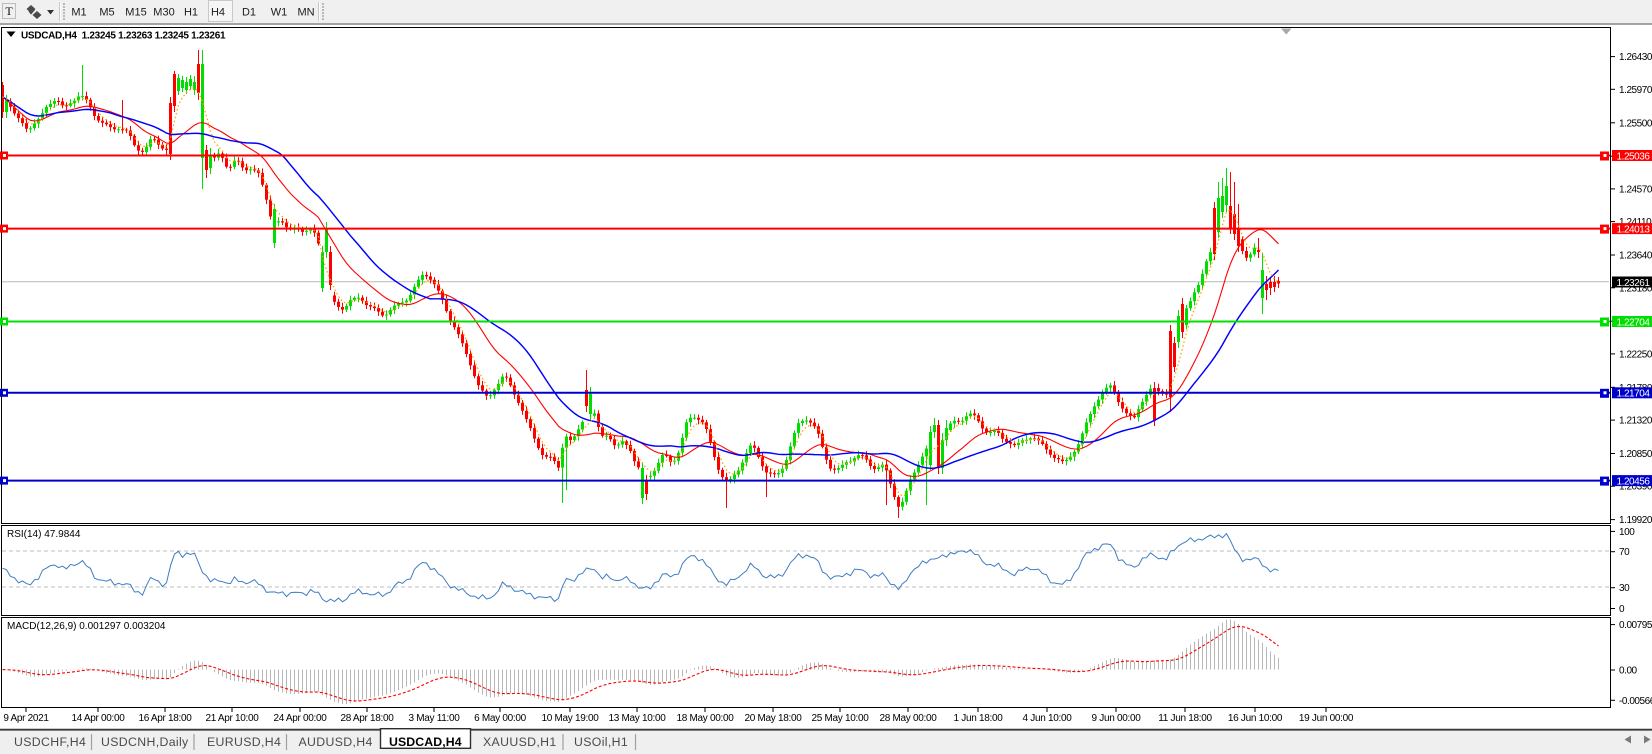 The height and width of the screenshot is (754, 1652). What do you see at coordinates (218, 13) in the screenshot?
I see `svg-text: H4` at bounding box center [218, 13].